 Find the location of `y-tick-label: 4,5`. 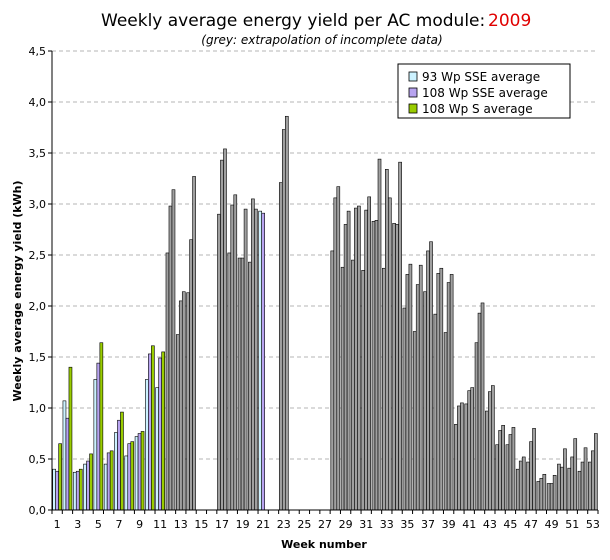

y-tick-label: 4,5 is located at coordinates (38, 51).